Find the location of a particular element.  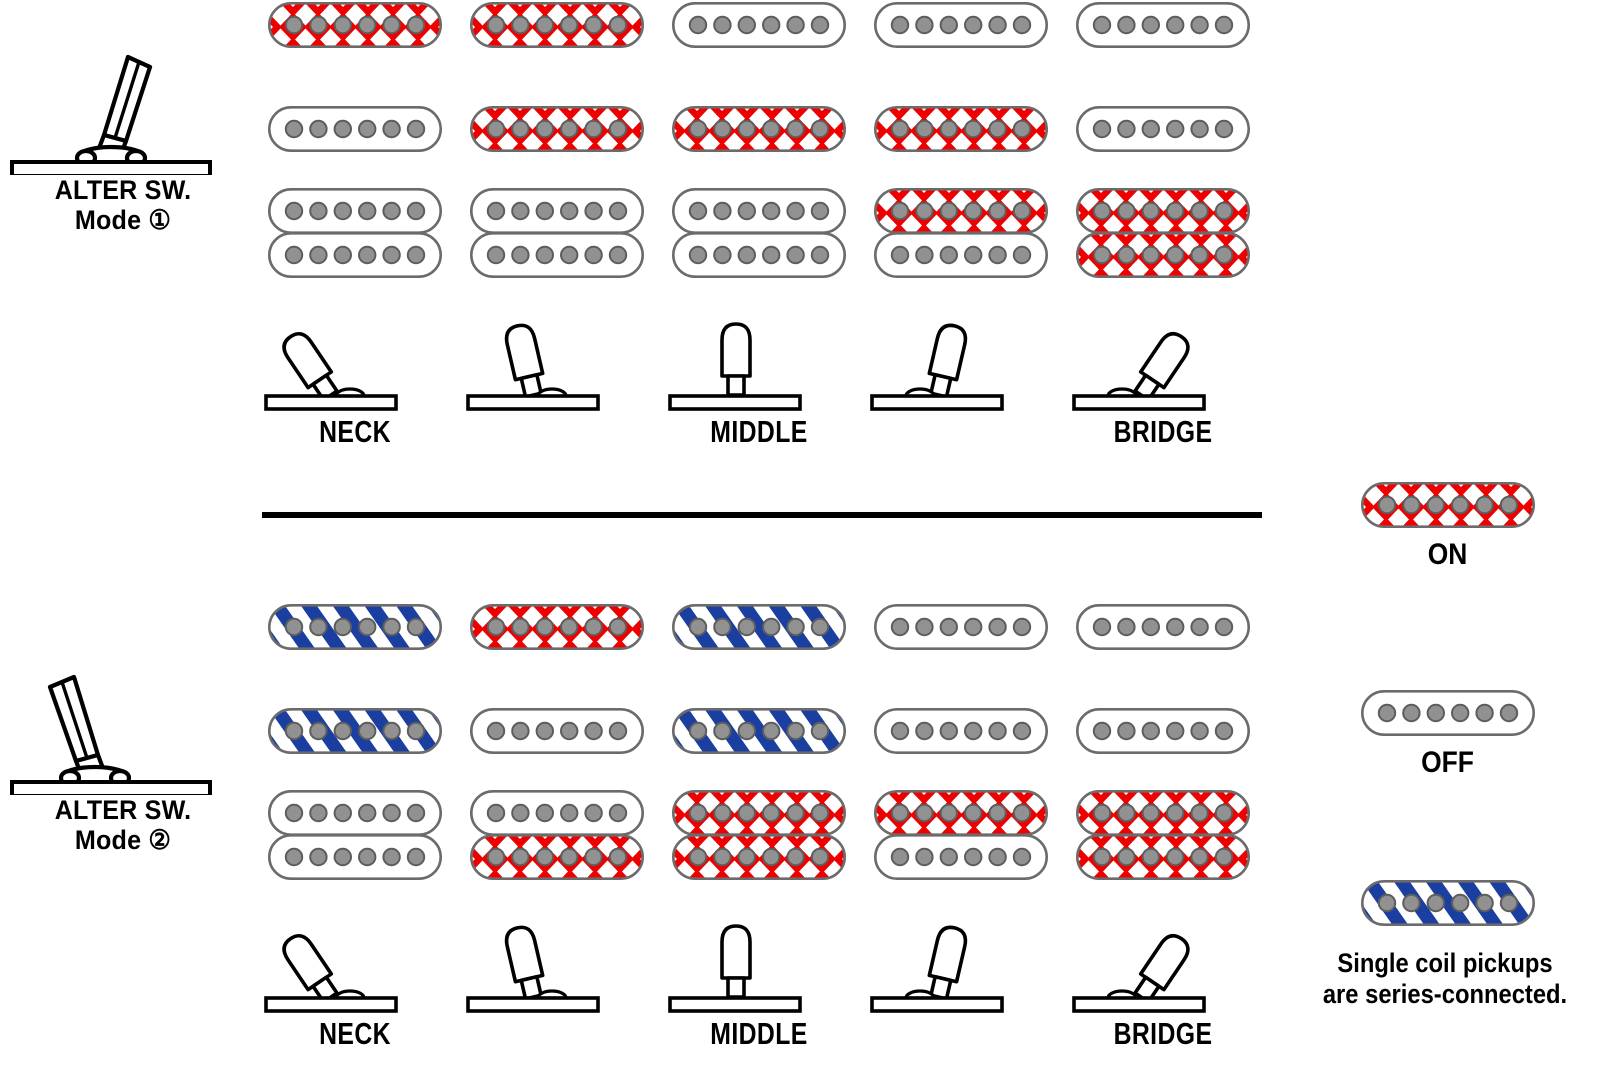

legend-on: ON is located at coordinates (1447, 526).